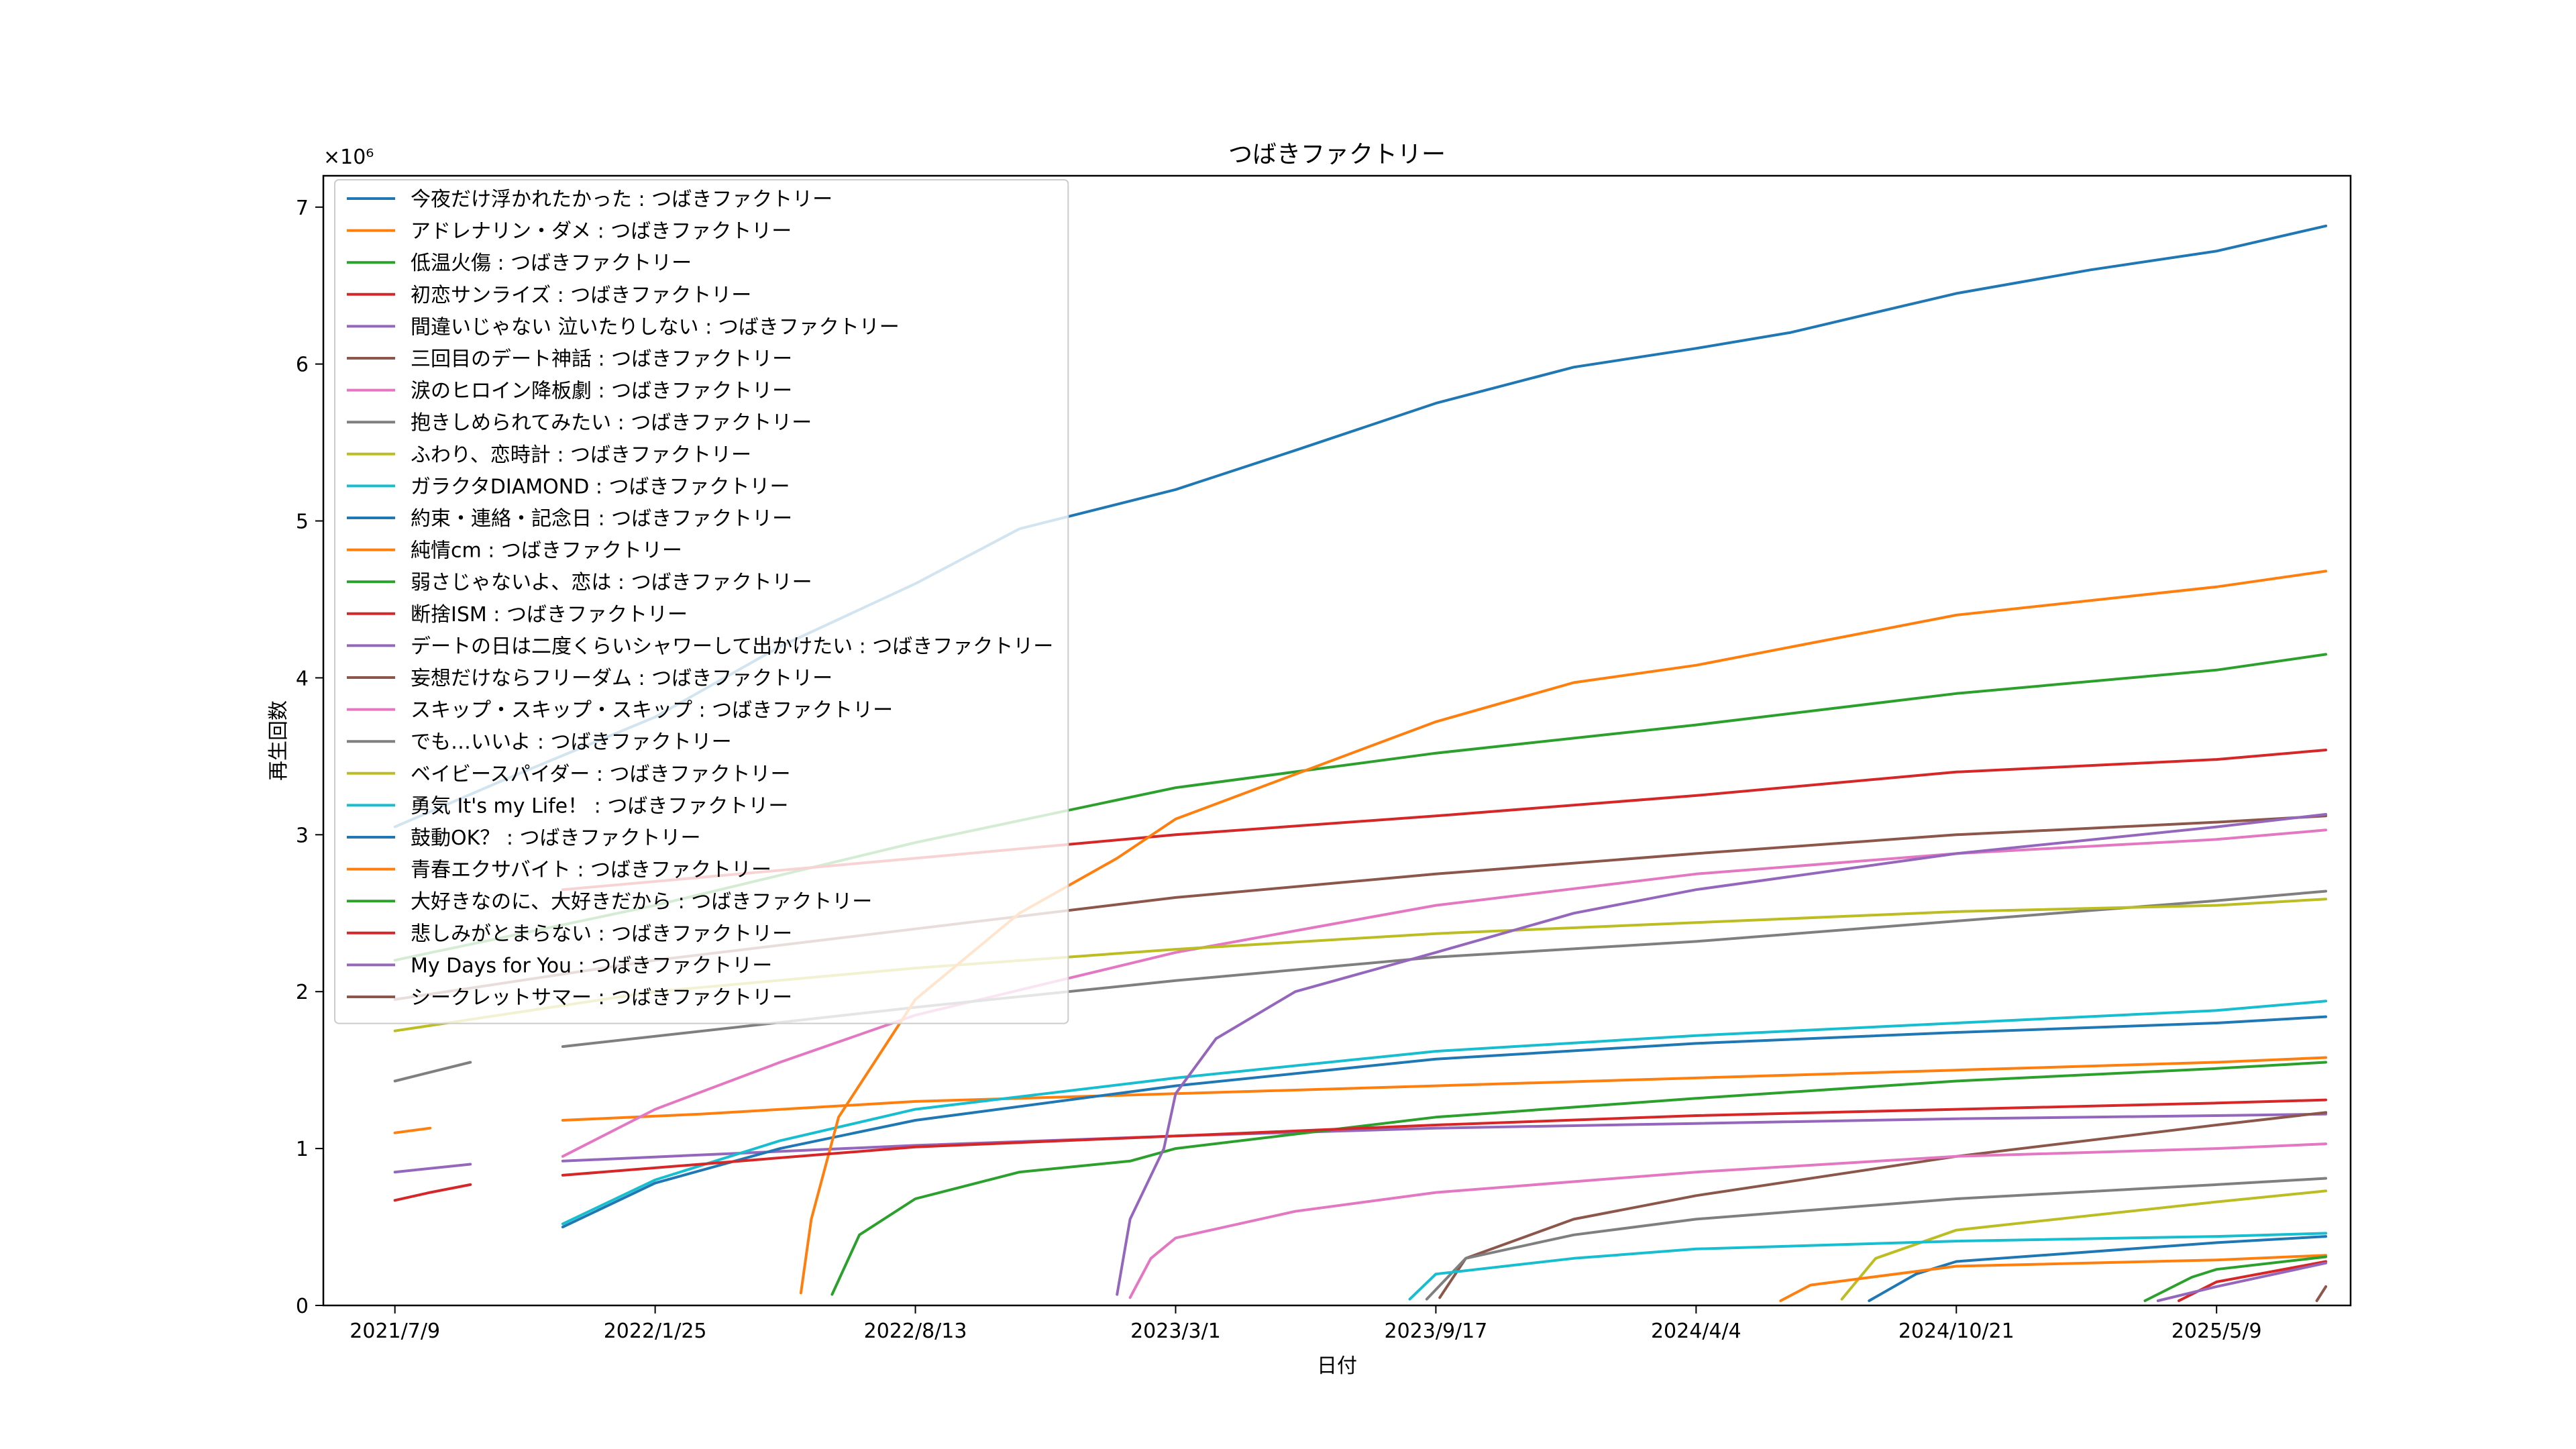 The image size is (2576, 1449). What do you see at coordinates (601, 519) in the screenshot?
I see `legend-entry-label: 約束・連絡・記念日 : つばきファクトリー` at bounding box center [601, 519].